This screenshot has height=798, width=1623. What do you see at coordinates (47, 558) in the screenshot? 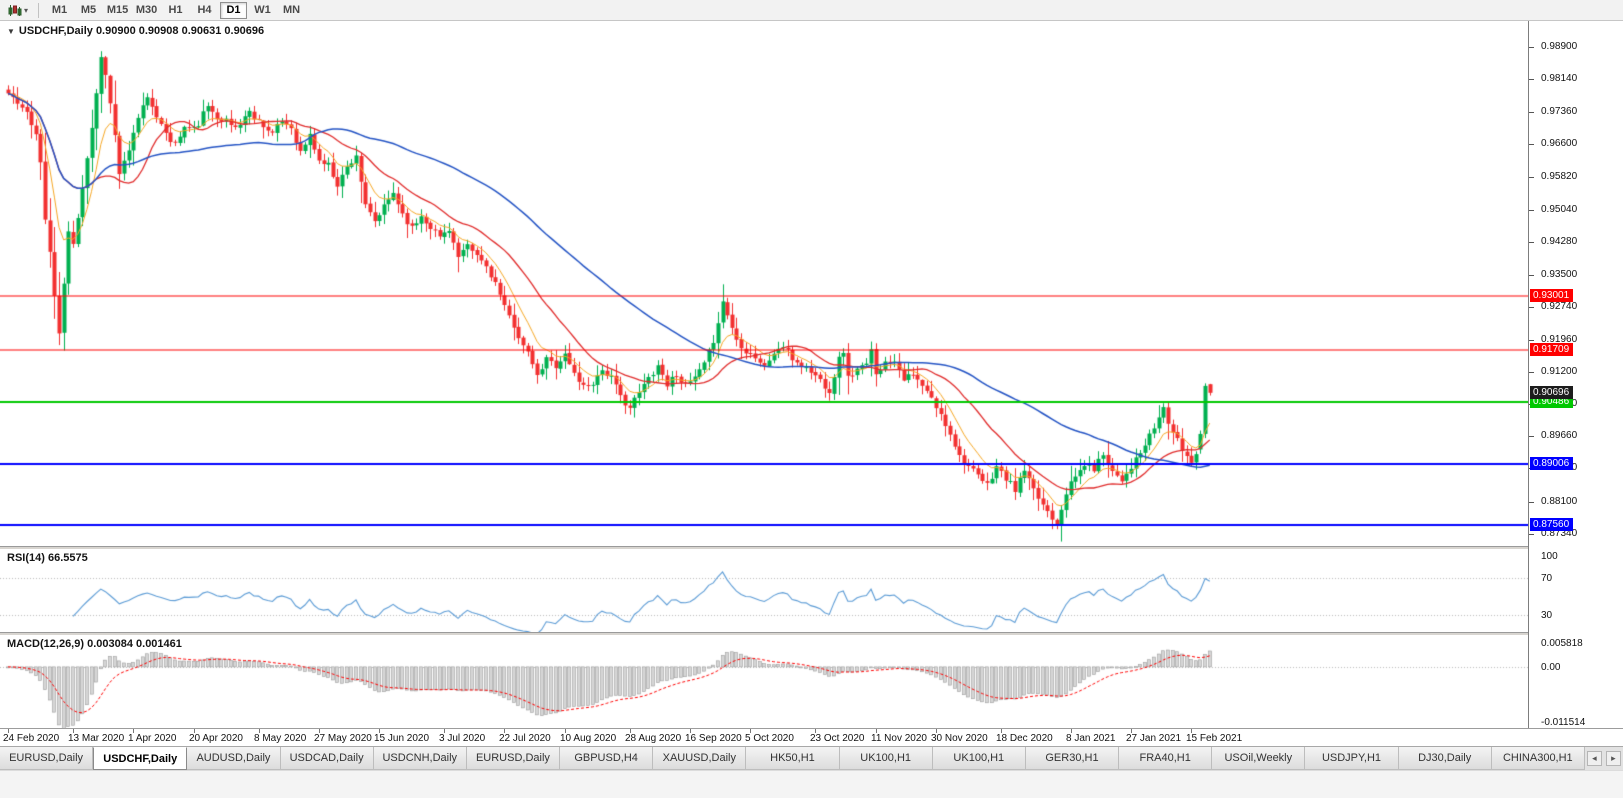
I see `rsi-label: RSI(14) 66.5575` at bounding box center [47, 558].